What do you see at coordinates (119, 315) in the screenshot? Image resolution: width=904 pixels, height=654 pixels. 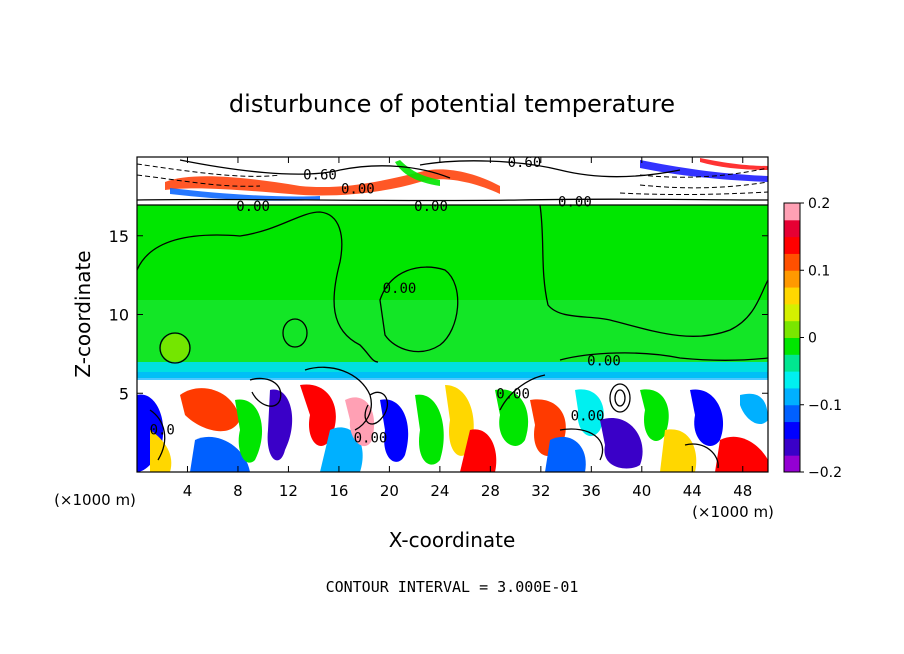 I see `y-tick-label: 10` at bounding box center [119, 315].